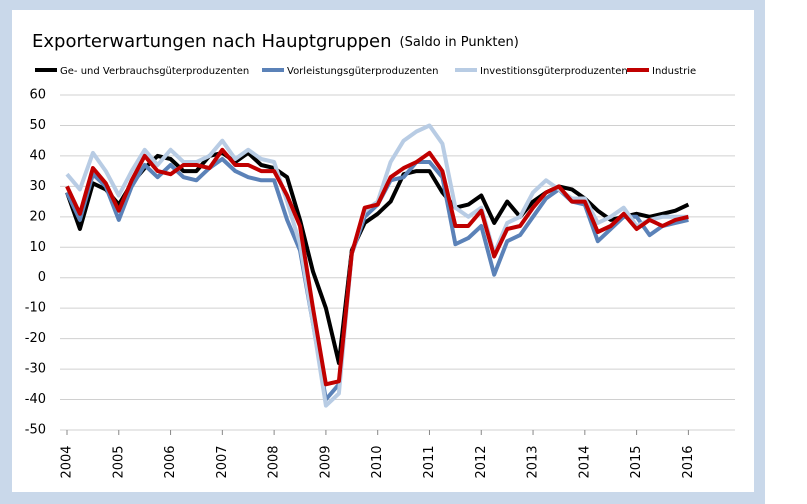 Image resolution: width=807 pixels, height=504 pixels. Describe the element at coordinates (688, 461) in the screenshot. I see `x-tick-label: 2016` at that location.